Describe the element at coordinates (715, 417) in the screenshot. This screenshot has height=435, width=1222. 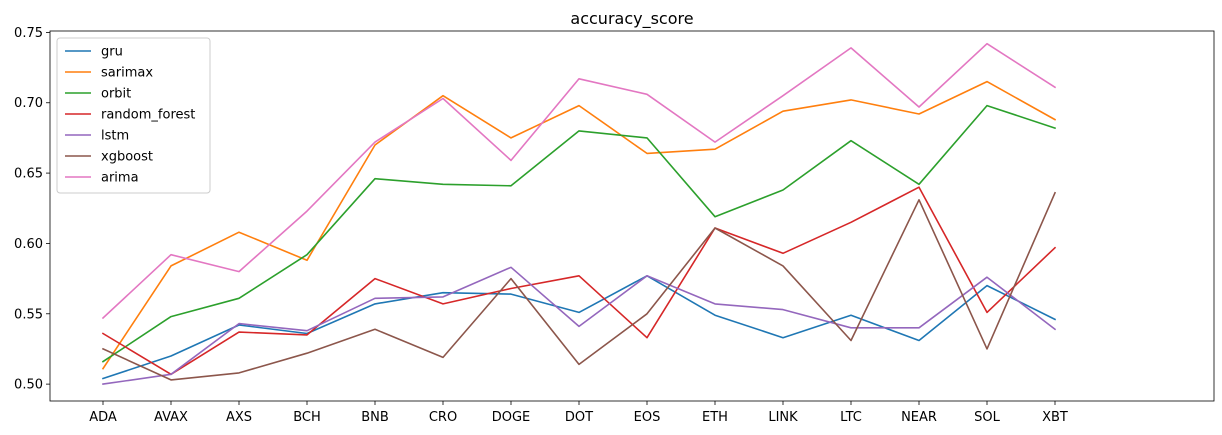
I see `x-tick-label: ETH` at that location.